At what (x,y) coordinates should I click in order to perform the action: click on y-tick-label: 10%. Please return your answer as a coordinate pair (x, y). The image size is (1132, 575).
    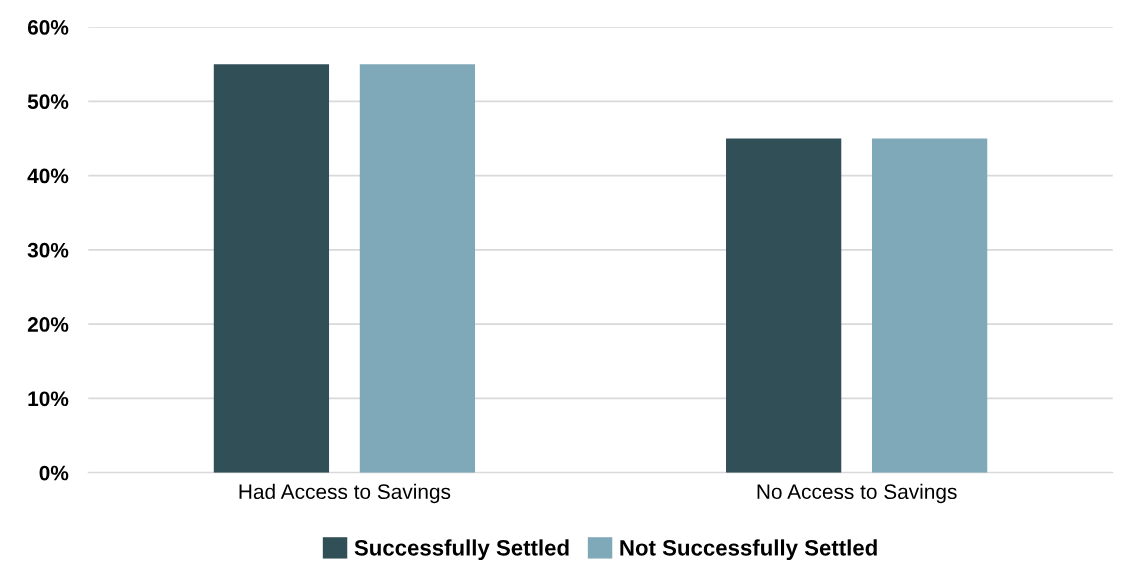
    Looking at the image, I should click on (48, 399).